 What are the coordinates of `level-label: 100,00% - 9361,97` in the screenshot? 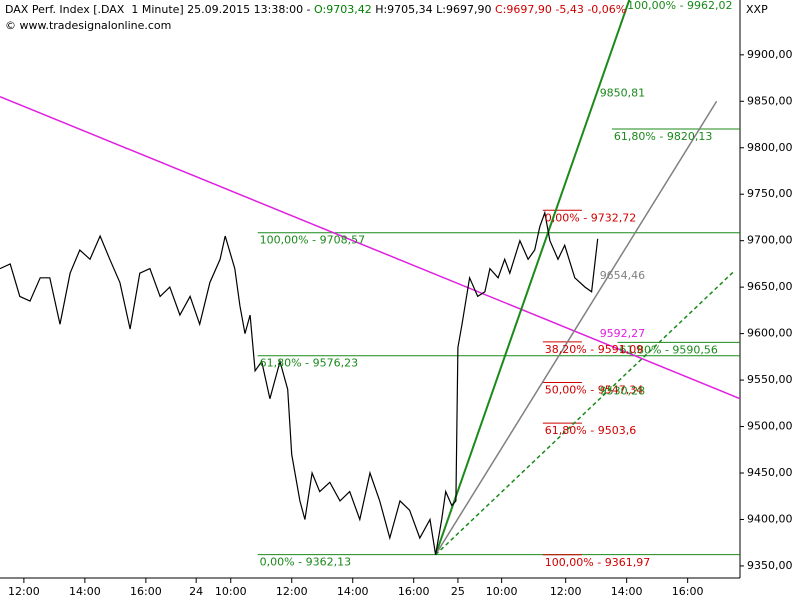 It's located at (597, 562).